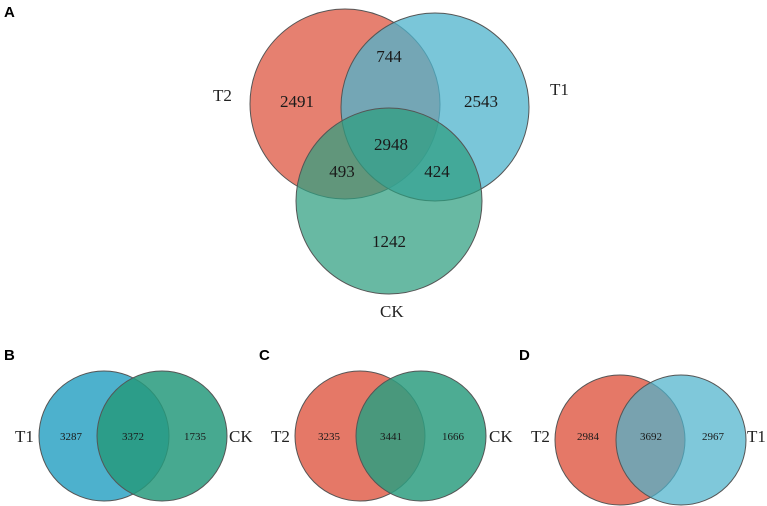 This screenshot has height=506, width=767. What do you see at coordinates (756, 436) in the screenshot?
I see `venn-d-label-right: T1` at bounding box center [756, 436].